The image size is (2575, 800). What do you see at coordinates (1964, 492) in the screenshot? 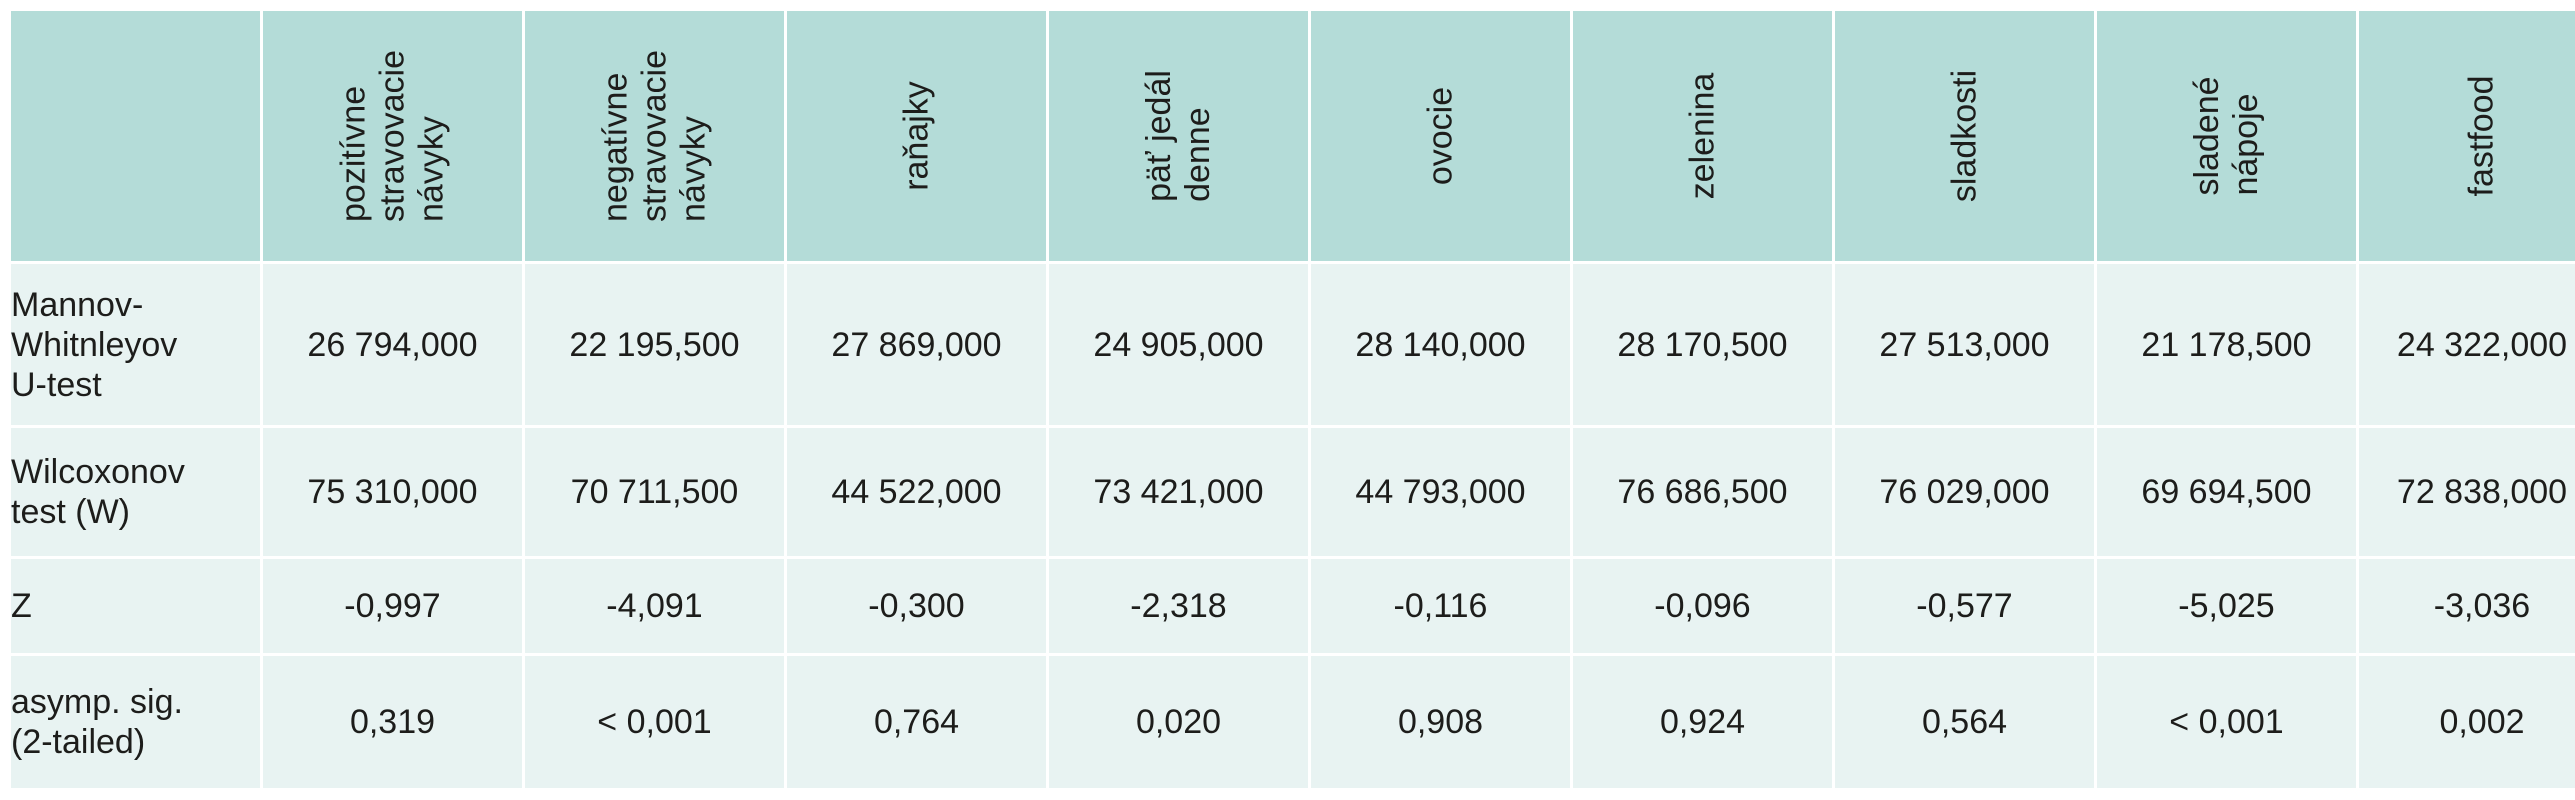
I see `table-cell: 76 029,000` at bounding box center [1964, 492].